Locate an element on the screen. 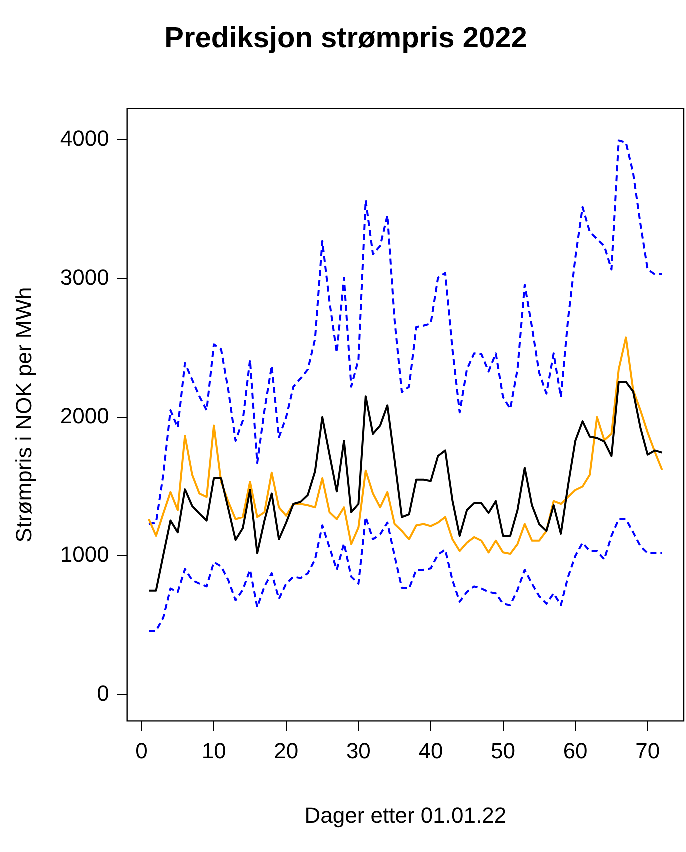 The image size is (686, 852). x-tick-label: 20 is located at coordinates (286, 751).